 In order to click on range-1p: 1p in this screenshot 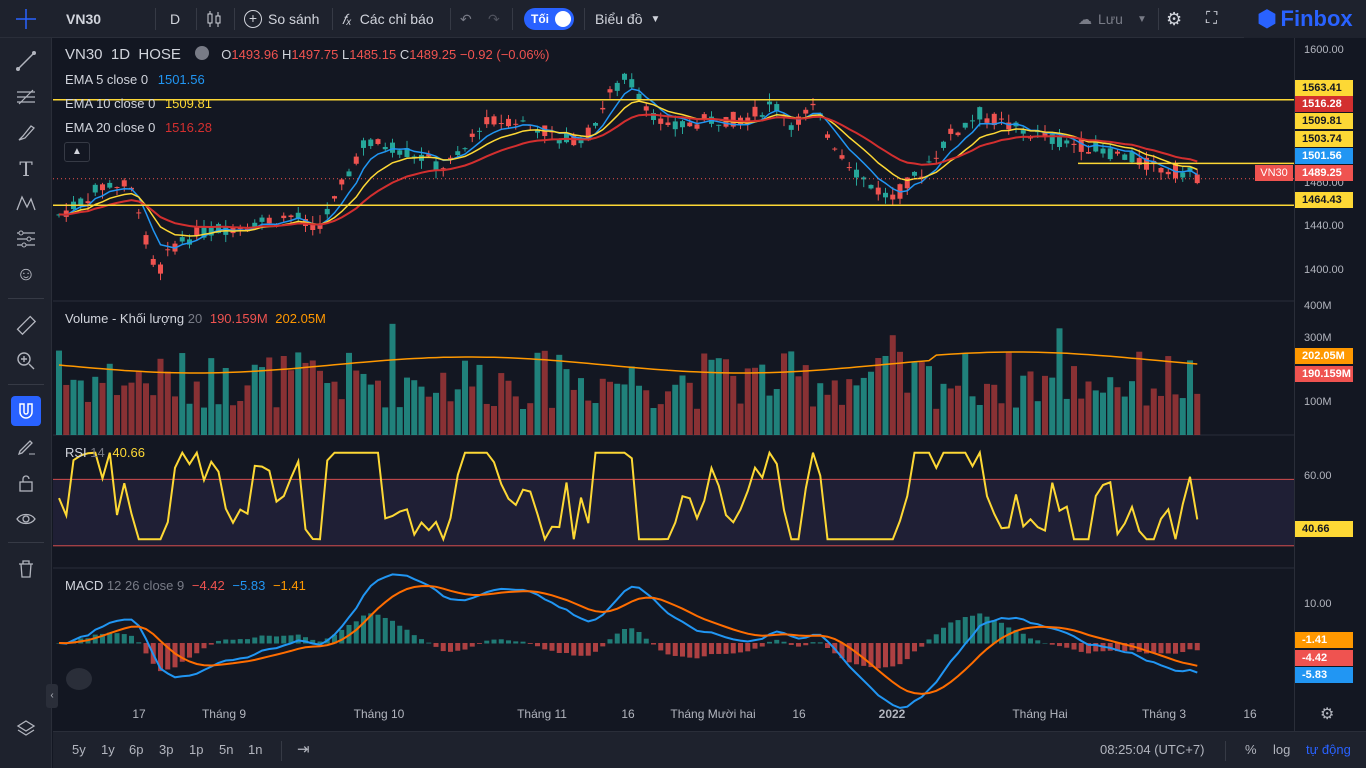, I will do `click(196, 749)`.